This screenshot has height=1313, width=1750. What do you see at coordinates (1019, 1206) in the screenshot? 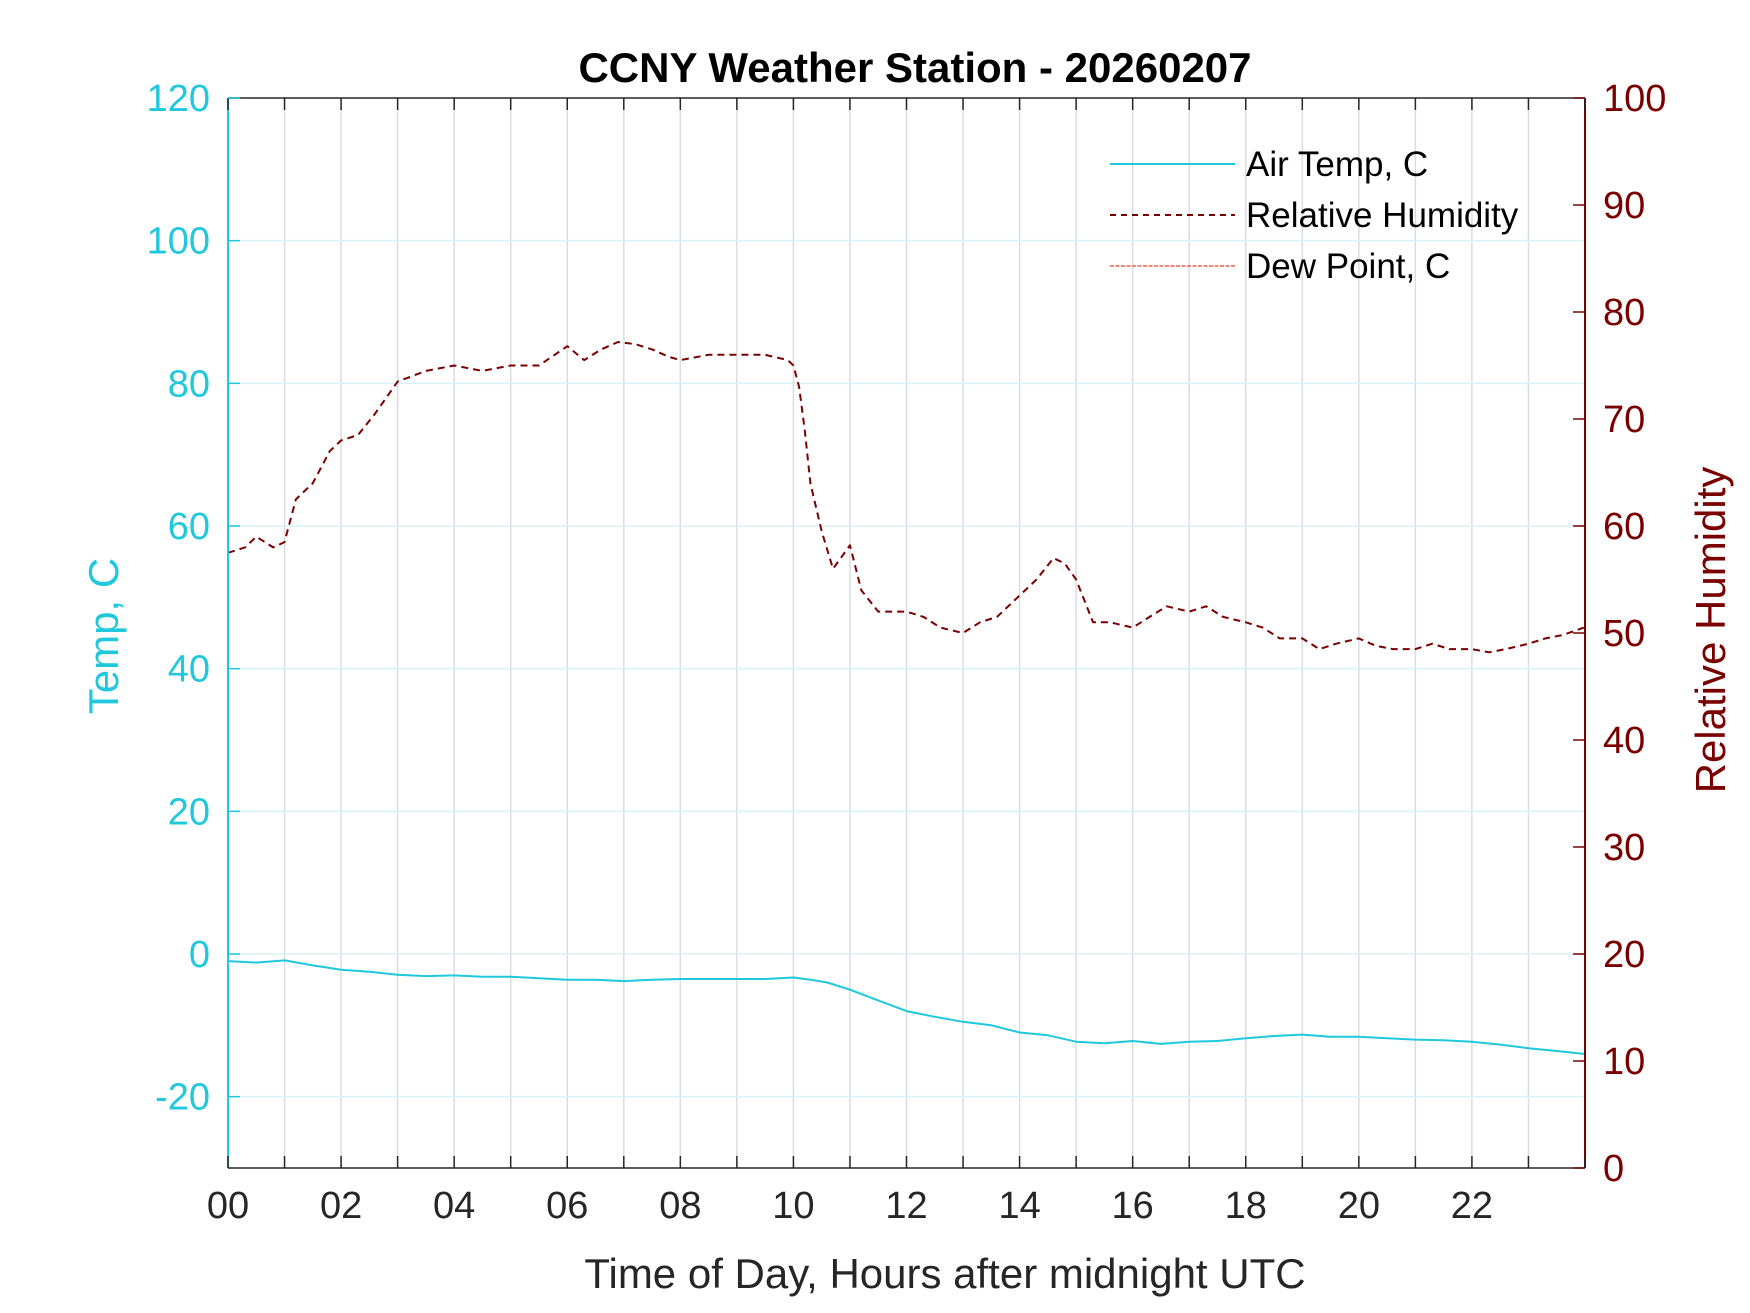
I see `x-tick-label: 14` at bounding box center [1019, 1206].